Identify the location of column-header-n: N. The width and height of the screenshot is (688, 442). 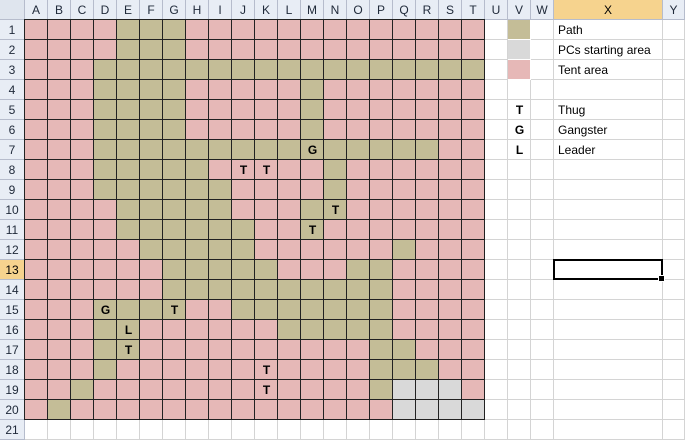
(335, 10).